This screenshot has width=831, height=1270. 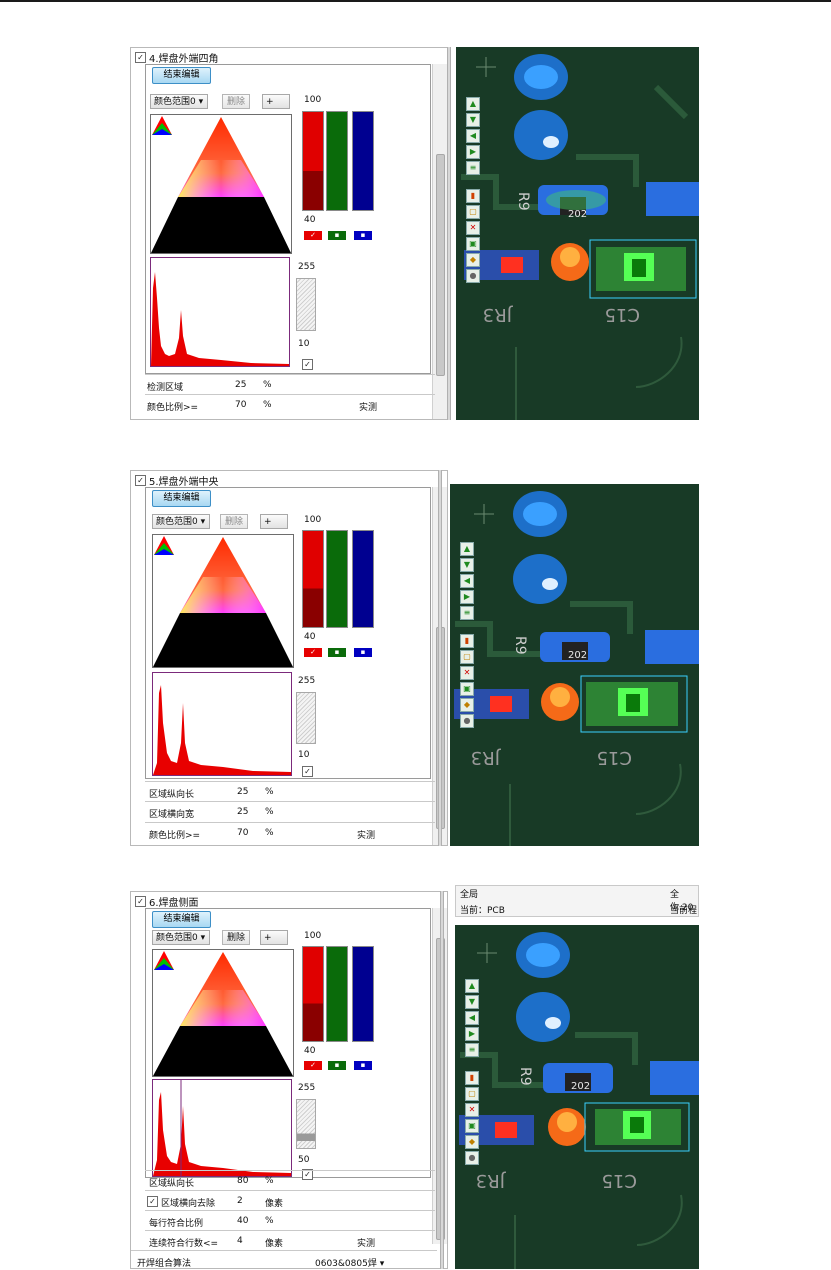 I want to click on panel-scrollbar, so click(x=439, y=241).